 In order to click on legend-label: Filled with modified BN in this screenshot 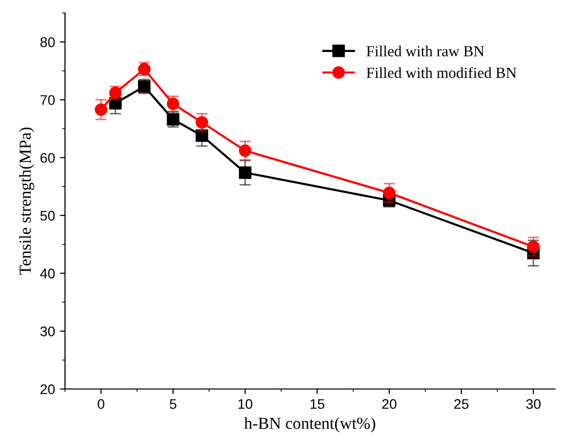, I will do `click(441, 72)`.